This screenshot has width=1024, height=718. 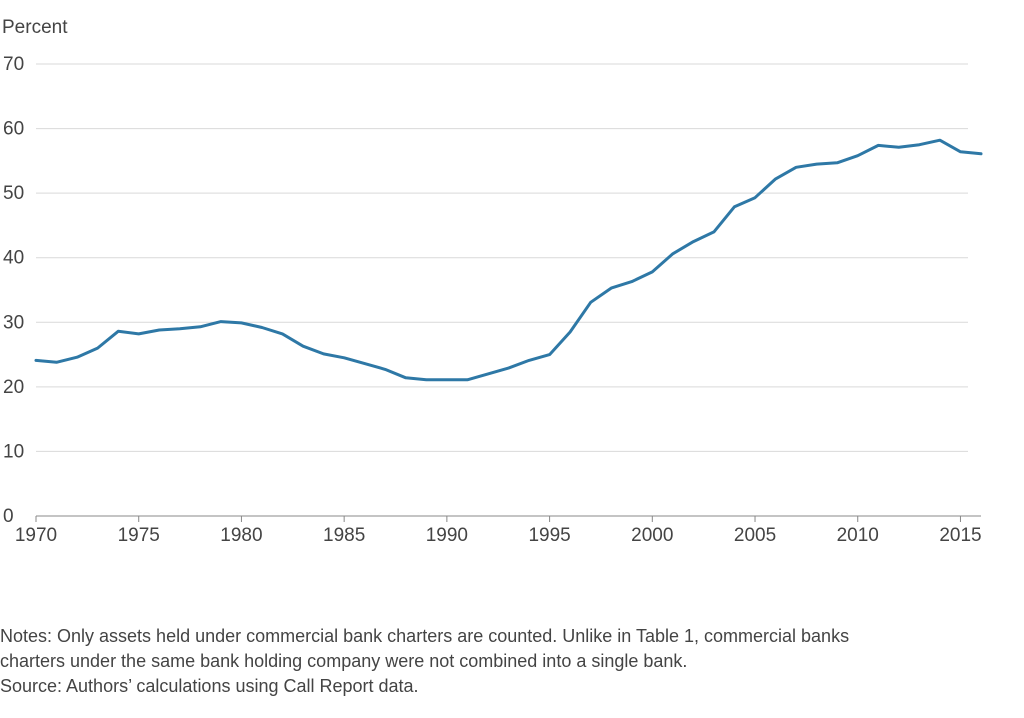 What do you see at coordinates (139, 535) in the screenshot?
I see `x-tick-label-1975: 1975` at bounding box center [139, 535].